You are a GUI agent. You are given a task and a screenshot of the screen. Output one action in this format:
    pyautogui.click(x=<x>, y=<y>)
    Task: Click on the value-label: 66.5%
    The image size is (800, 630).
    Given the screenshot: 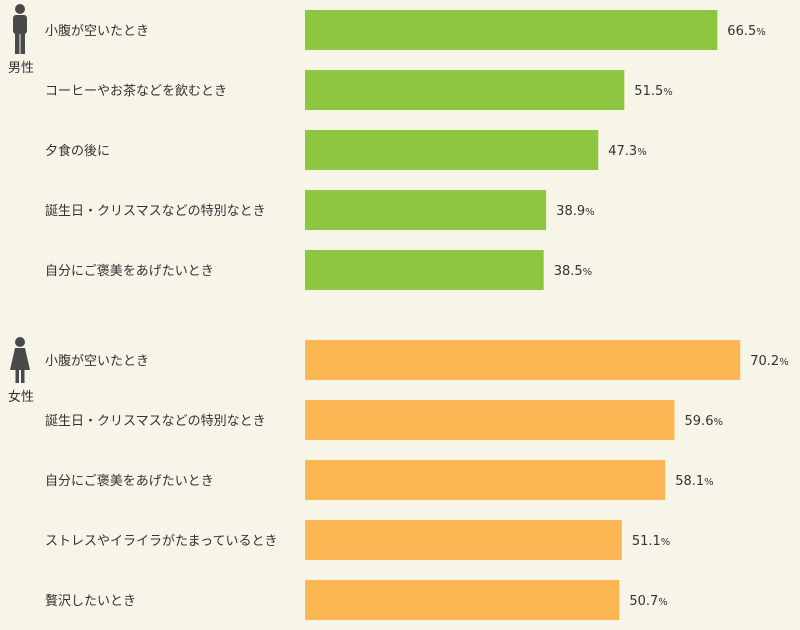 What is the action you would take?
    pyautogui.click(x=746, y=31)
    